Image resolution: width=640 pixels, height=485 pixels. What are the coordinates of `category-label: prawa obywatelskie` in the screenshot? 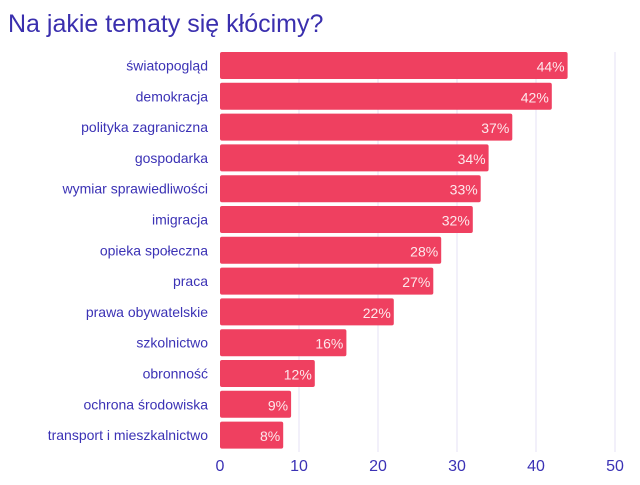 It's located at (147, 312).